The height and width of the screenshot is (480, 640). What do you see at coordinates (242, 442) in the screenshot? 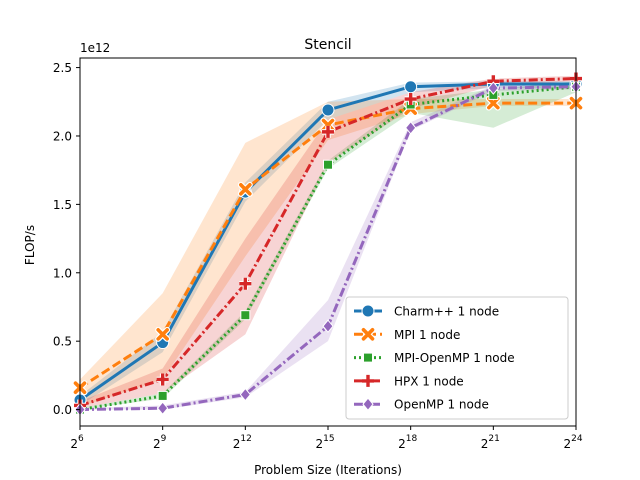
I see `x-tick-label-2: 212` at bounding box center [242, 442].